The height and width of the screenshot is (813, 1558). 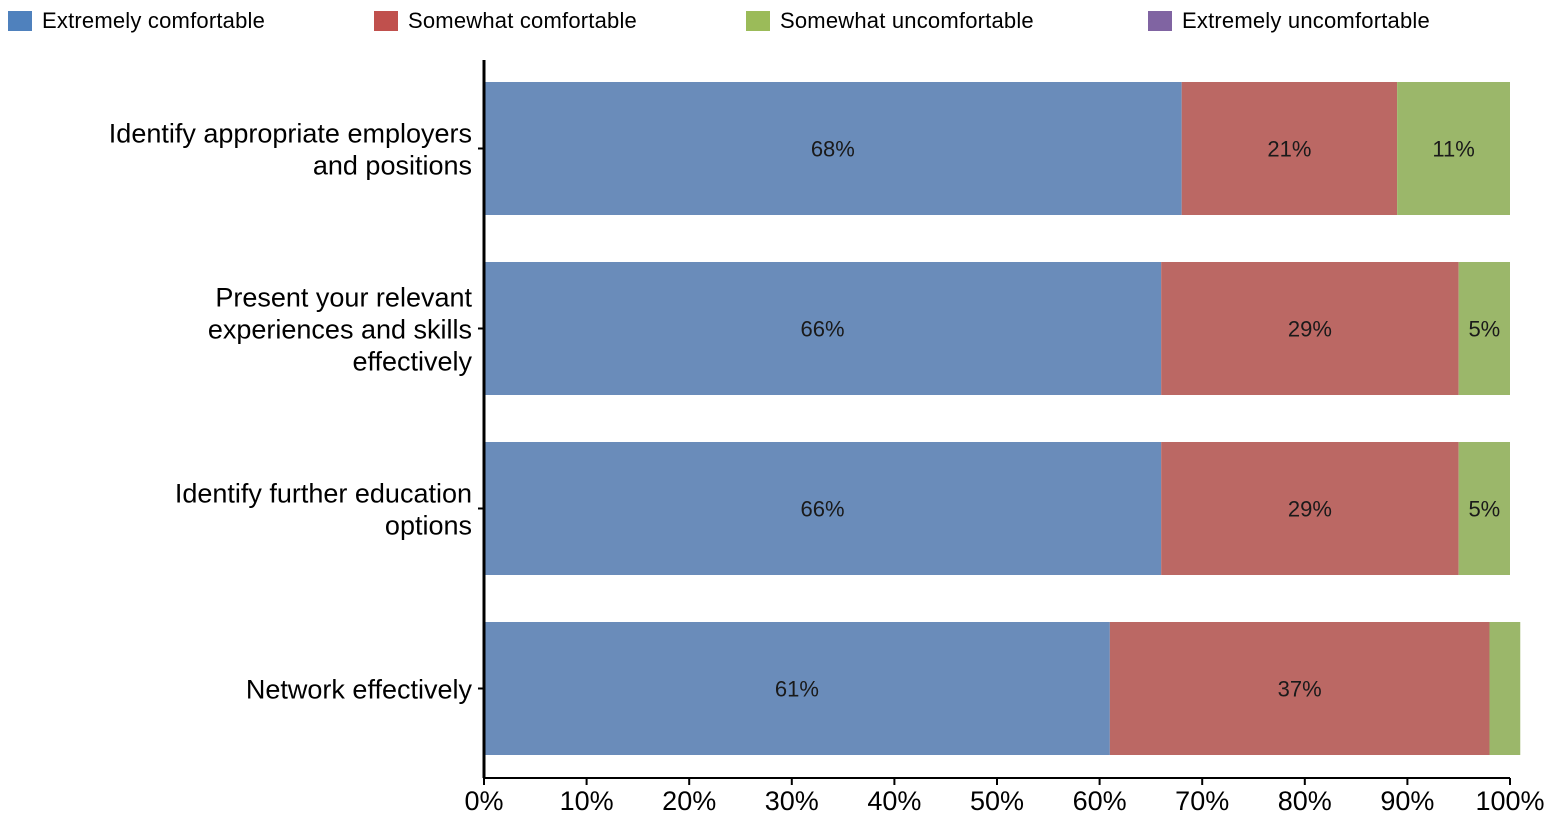 I want to click on legend-item-somewhat-uncomfortable: Somewhat uncomfortable, so click(x=890, y=21).